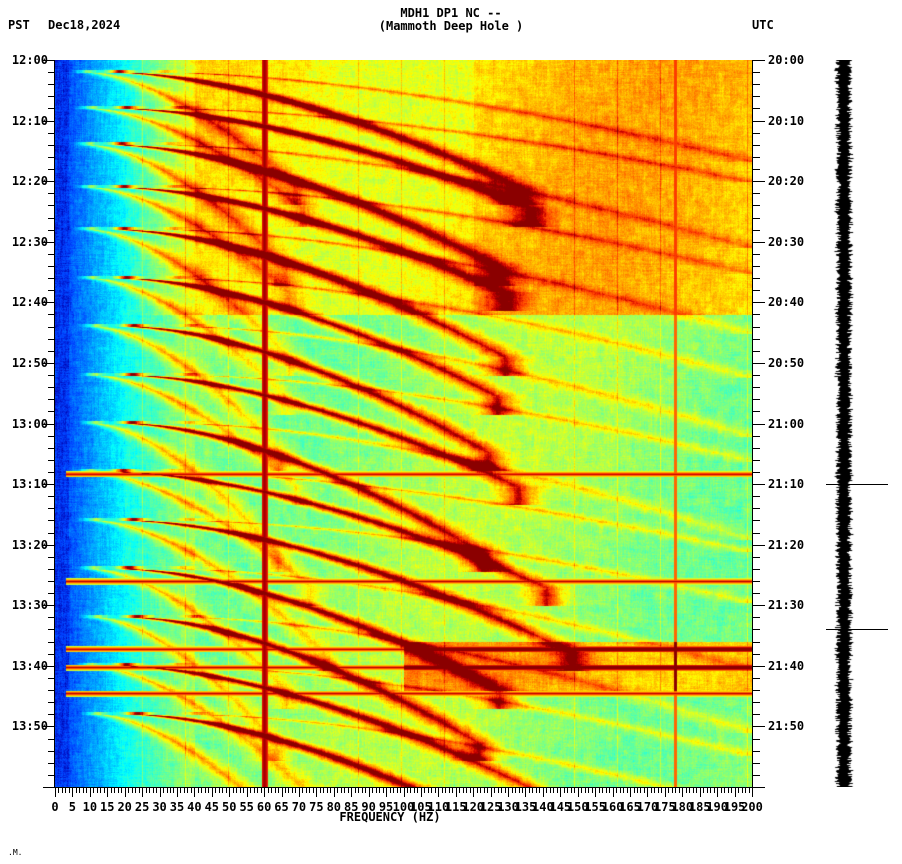 This screenshot has width=902, height=864. I want to click on frequency-tick-label-13: 65, so click(281, 807).